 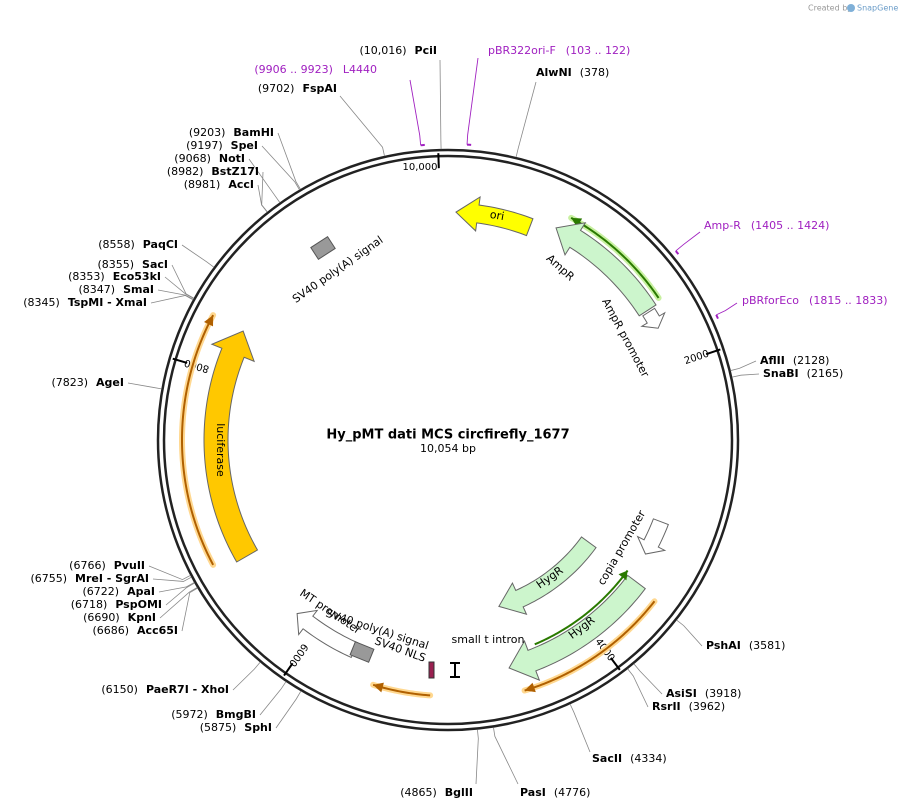 I want to click on small-t-intron-mark, so click(x=455, y=670).